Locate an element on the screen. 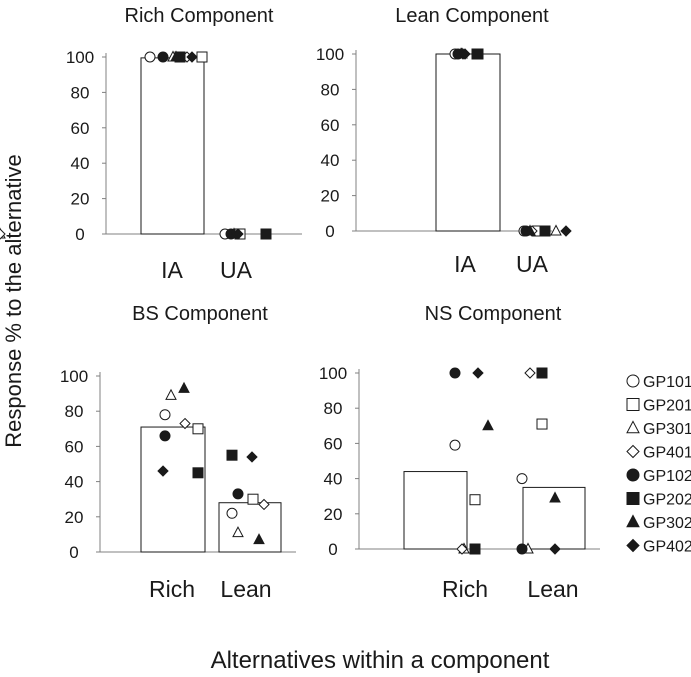  legend-item: GP201 is located at coordinates (658, 406).